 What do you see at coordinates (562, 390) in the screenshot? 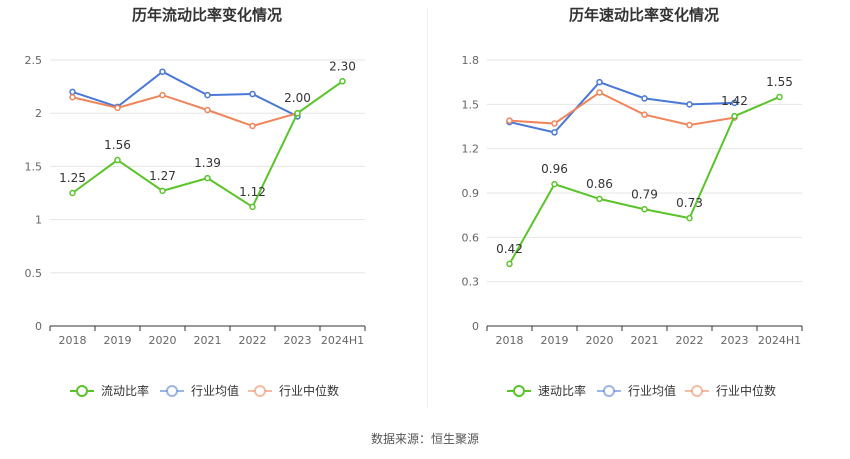
I see `legend-label: 速动比率` at bounding box center [562, 390].